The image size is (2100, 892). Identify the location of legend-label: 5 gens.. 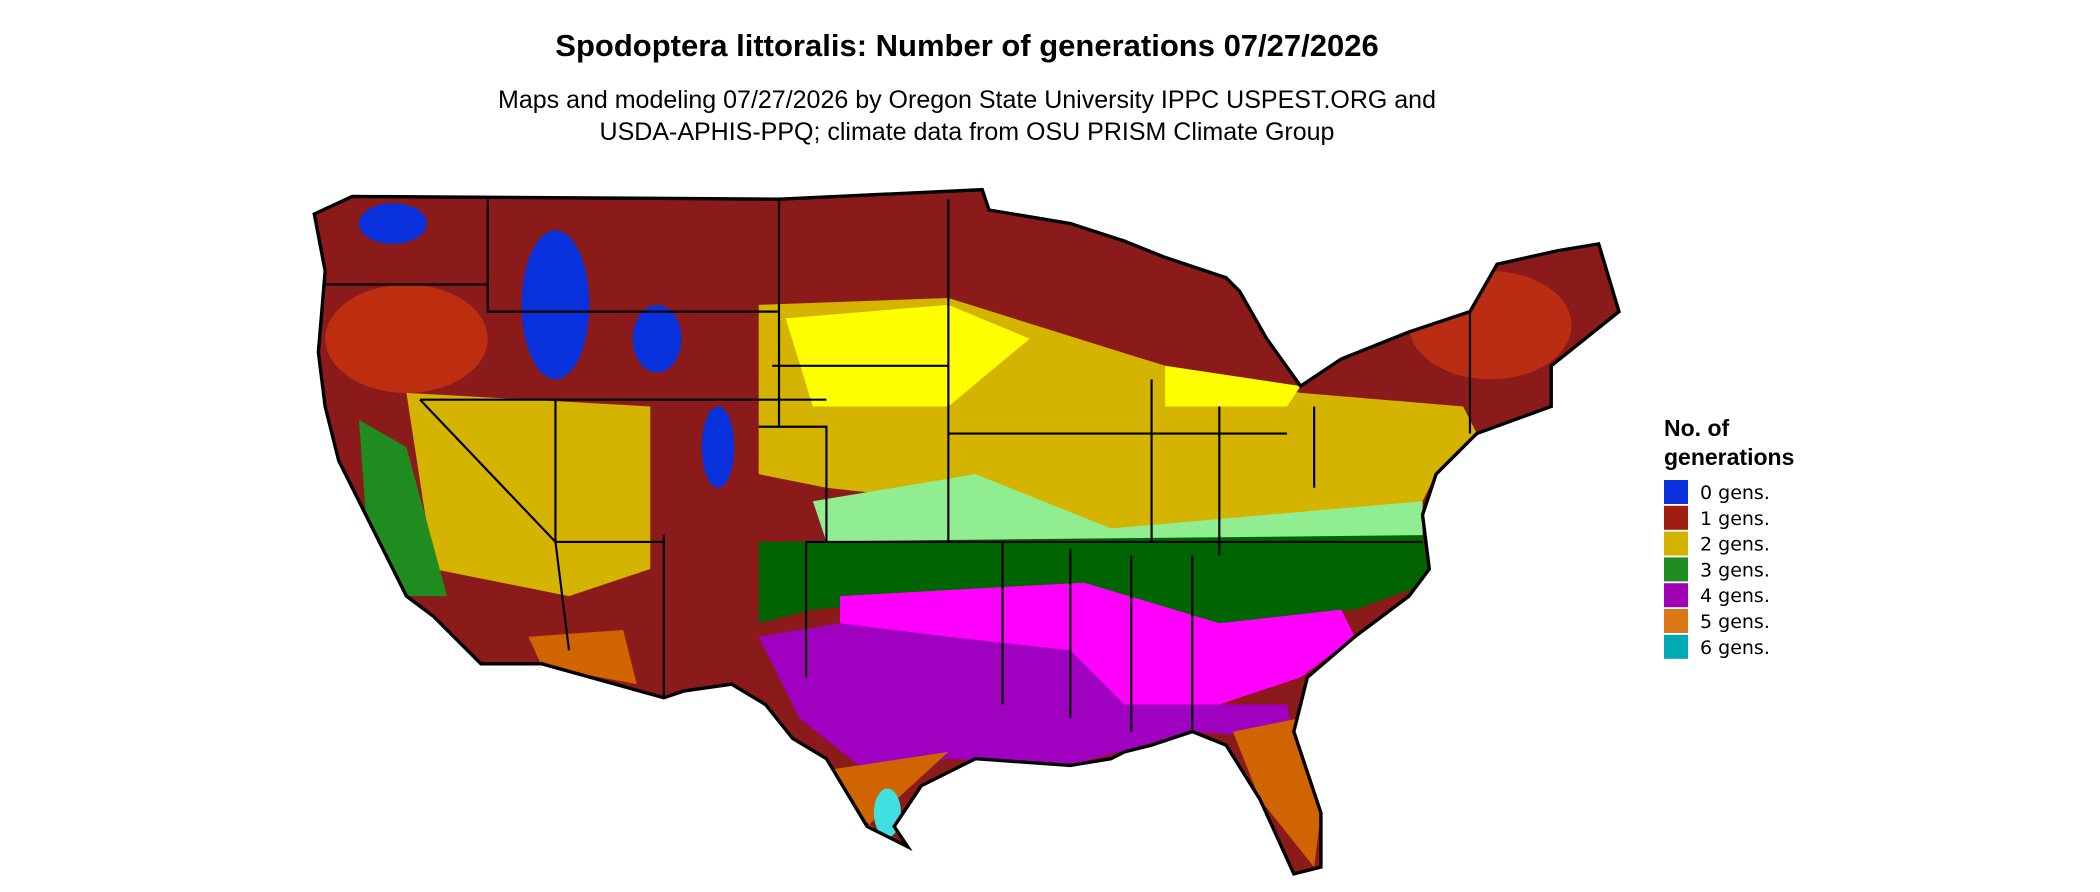
(1735, 622).